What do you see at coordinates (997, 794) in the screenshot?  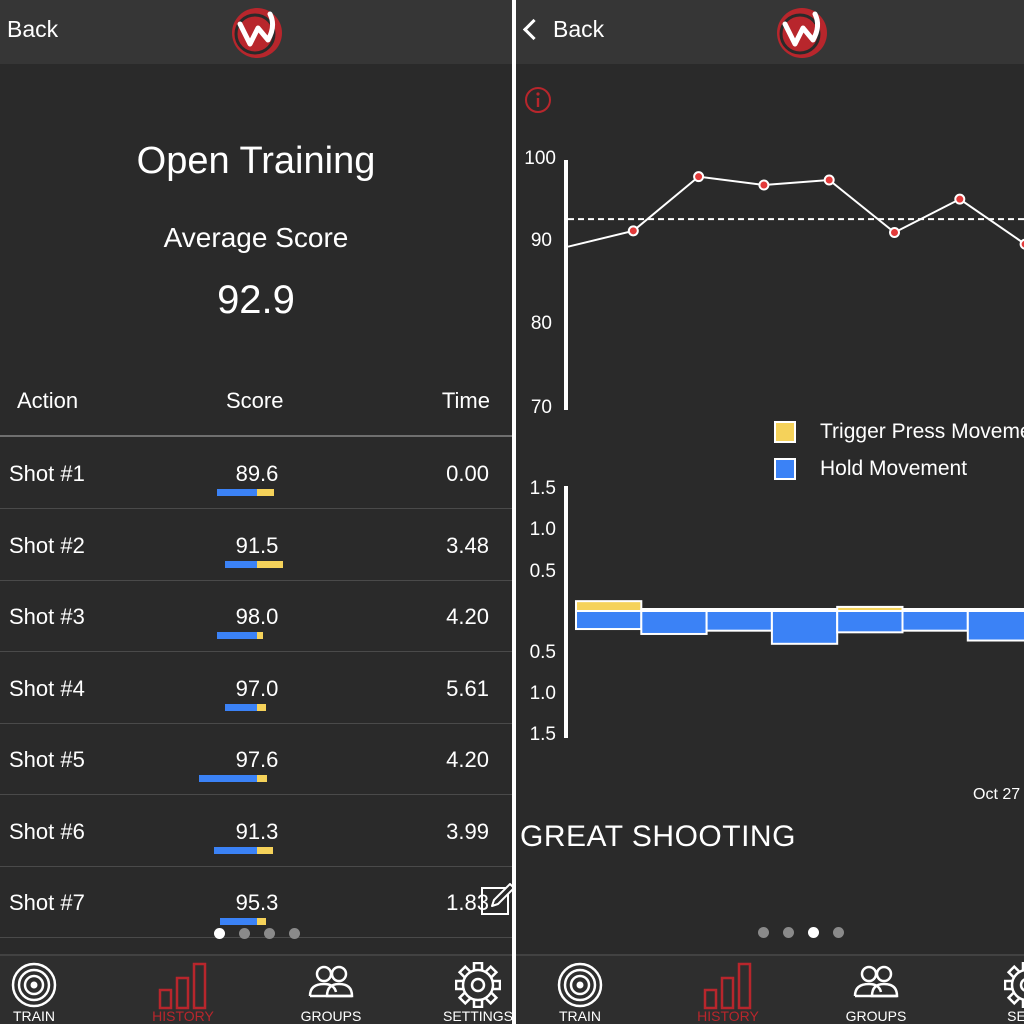 I see `session-date: Oct 27` at bounding box center [997, 794].